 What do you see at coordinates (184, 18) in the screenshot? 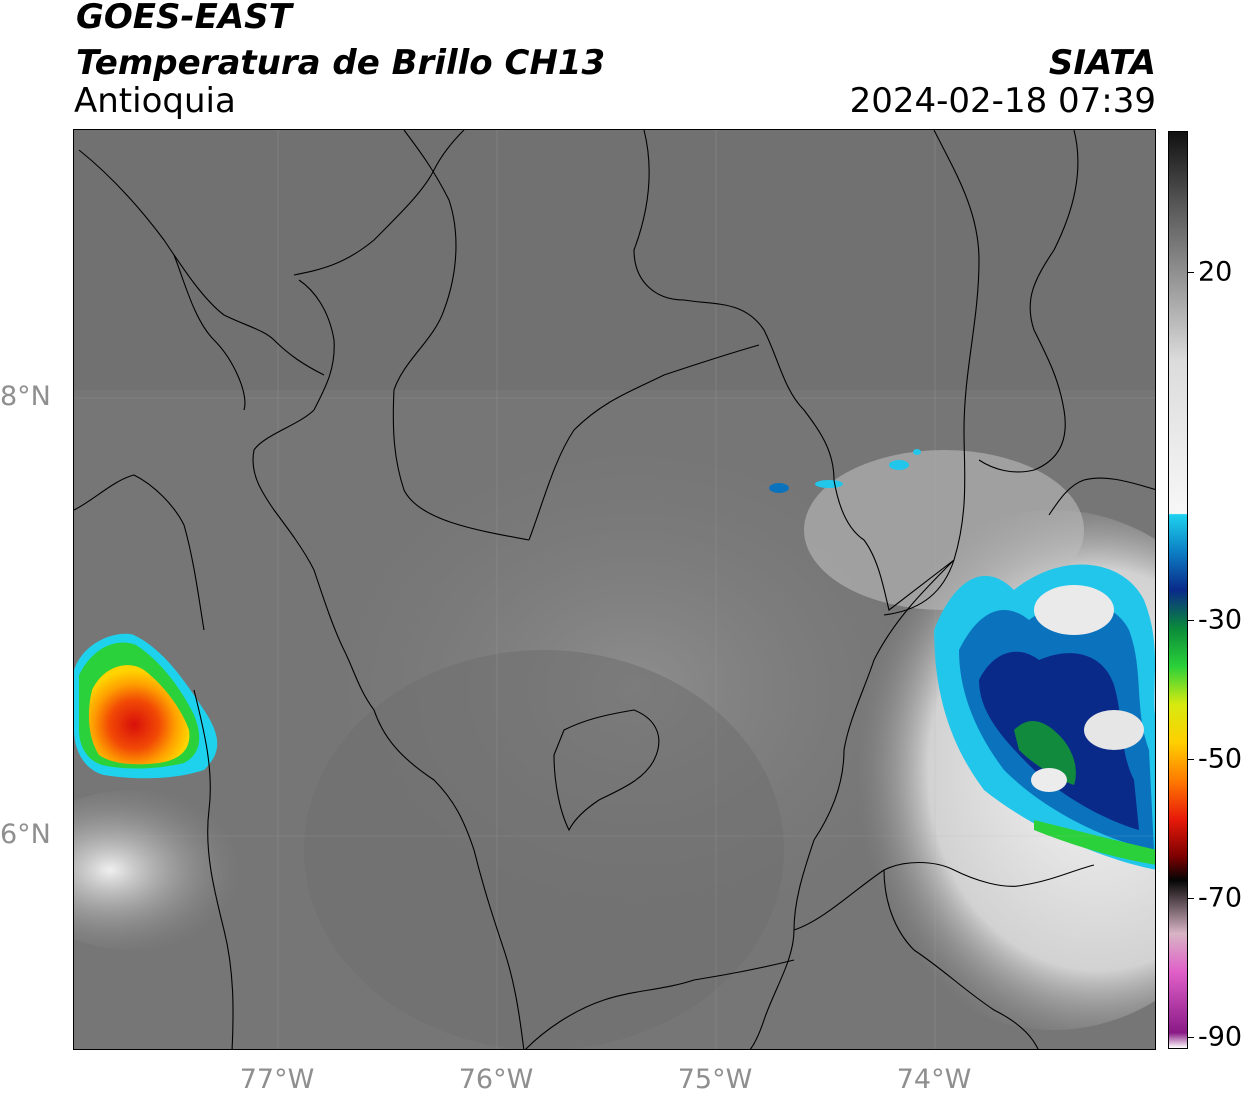
I see `satellite-title: GOES-EAST` at bounding box center [184, 18].